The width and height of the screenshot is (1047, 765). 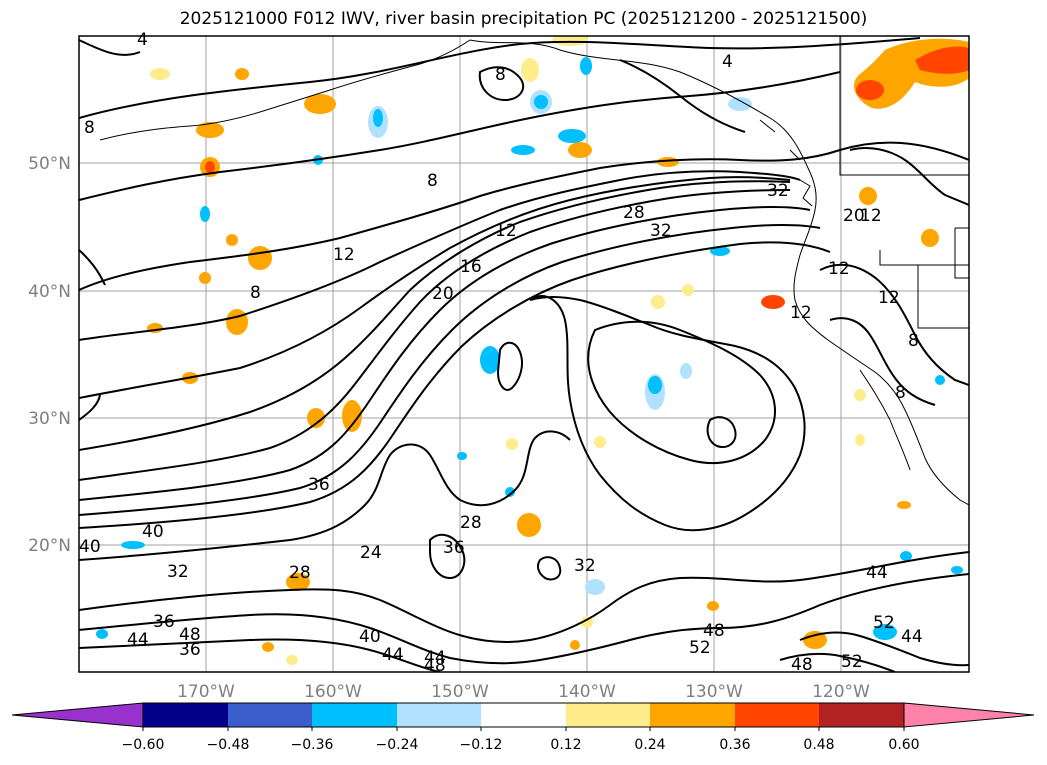 I want to click on colorbar-tick-label: 0.60, so click(x=903, y=745).